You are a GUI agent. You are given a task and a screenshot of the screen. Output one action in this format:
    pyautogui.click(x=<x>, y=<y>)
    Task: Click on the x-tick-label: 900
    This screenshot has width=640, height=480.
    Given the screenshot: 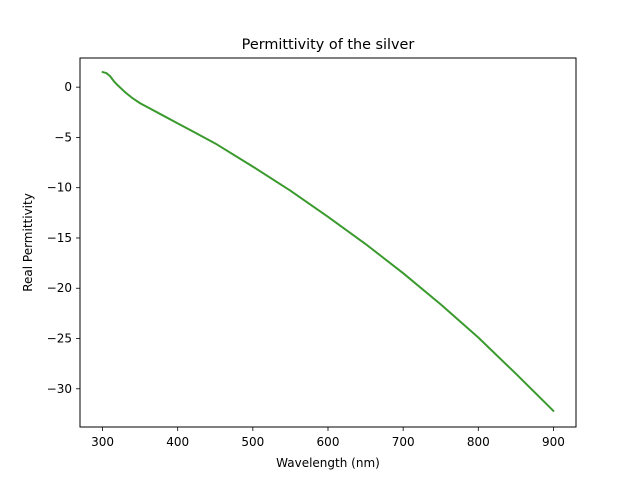 What is the action you would take?
    pyautogui.click(x=553, y=442)
    